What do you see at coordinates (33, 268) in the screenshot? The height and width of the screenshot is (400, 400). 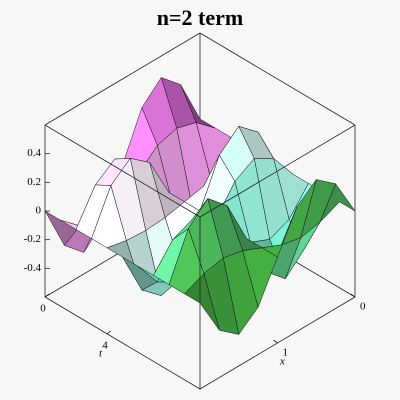 I see `z-tick-label: -0.4` at bounding box center [33, 268].